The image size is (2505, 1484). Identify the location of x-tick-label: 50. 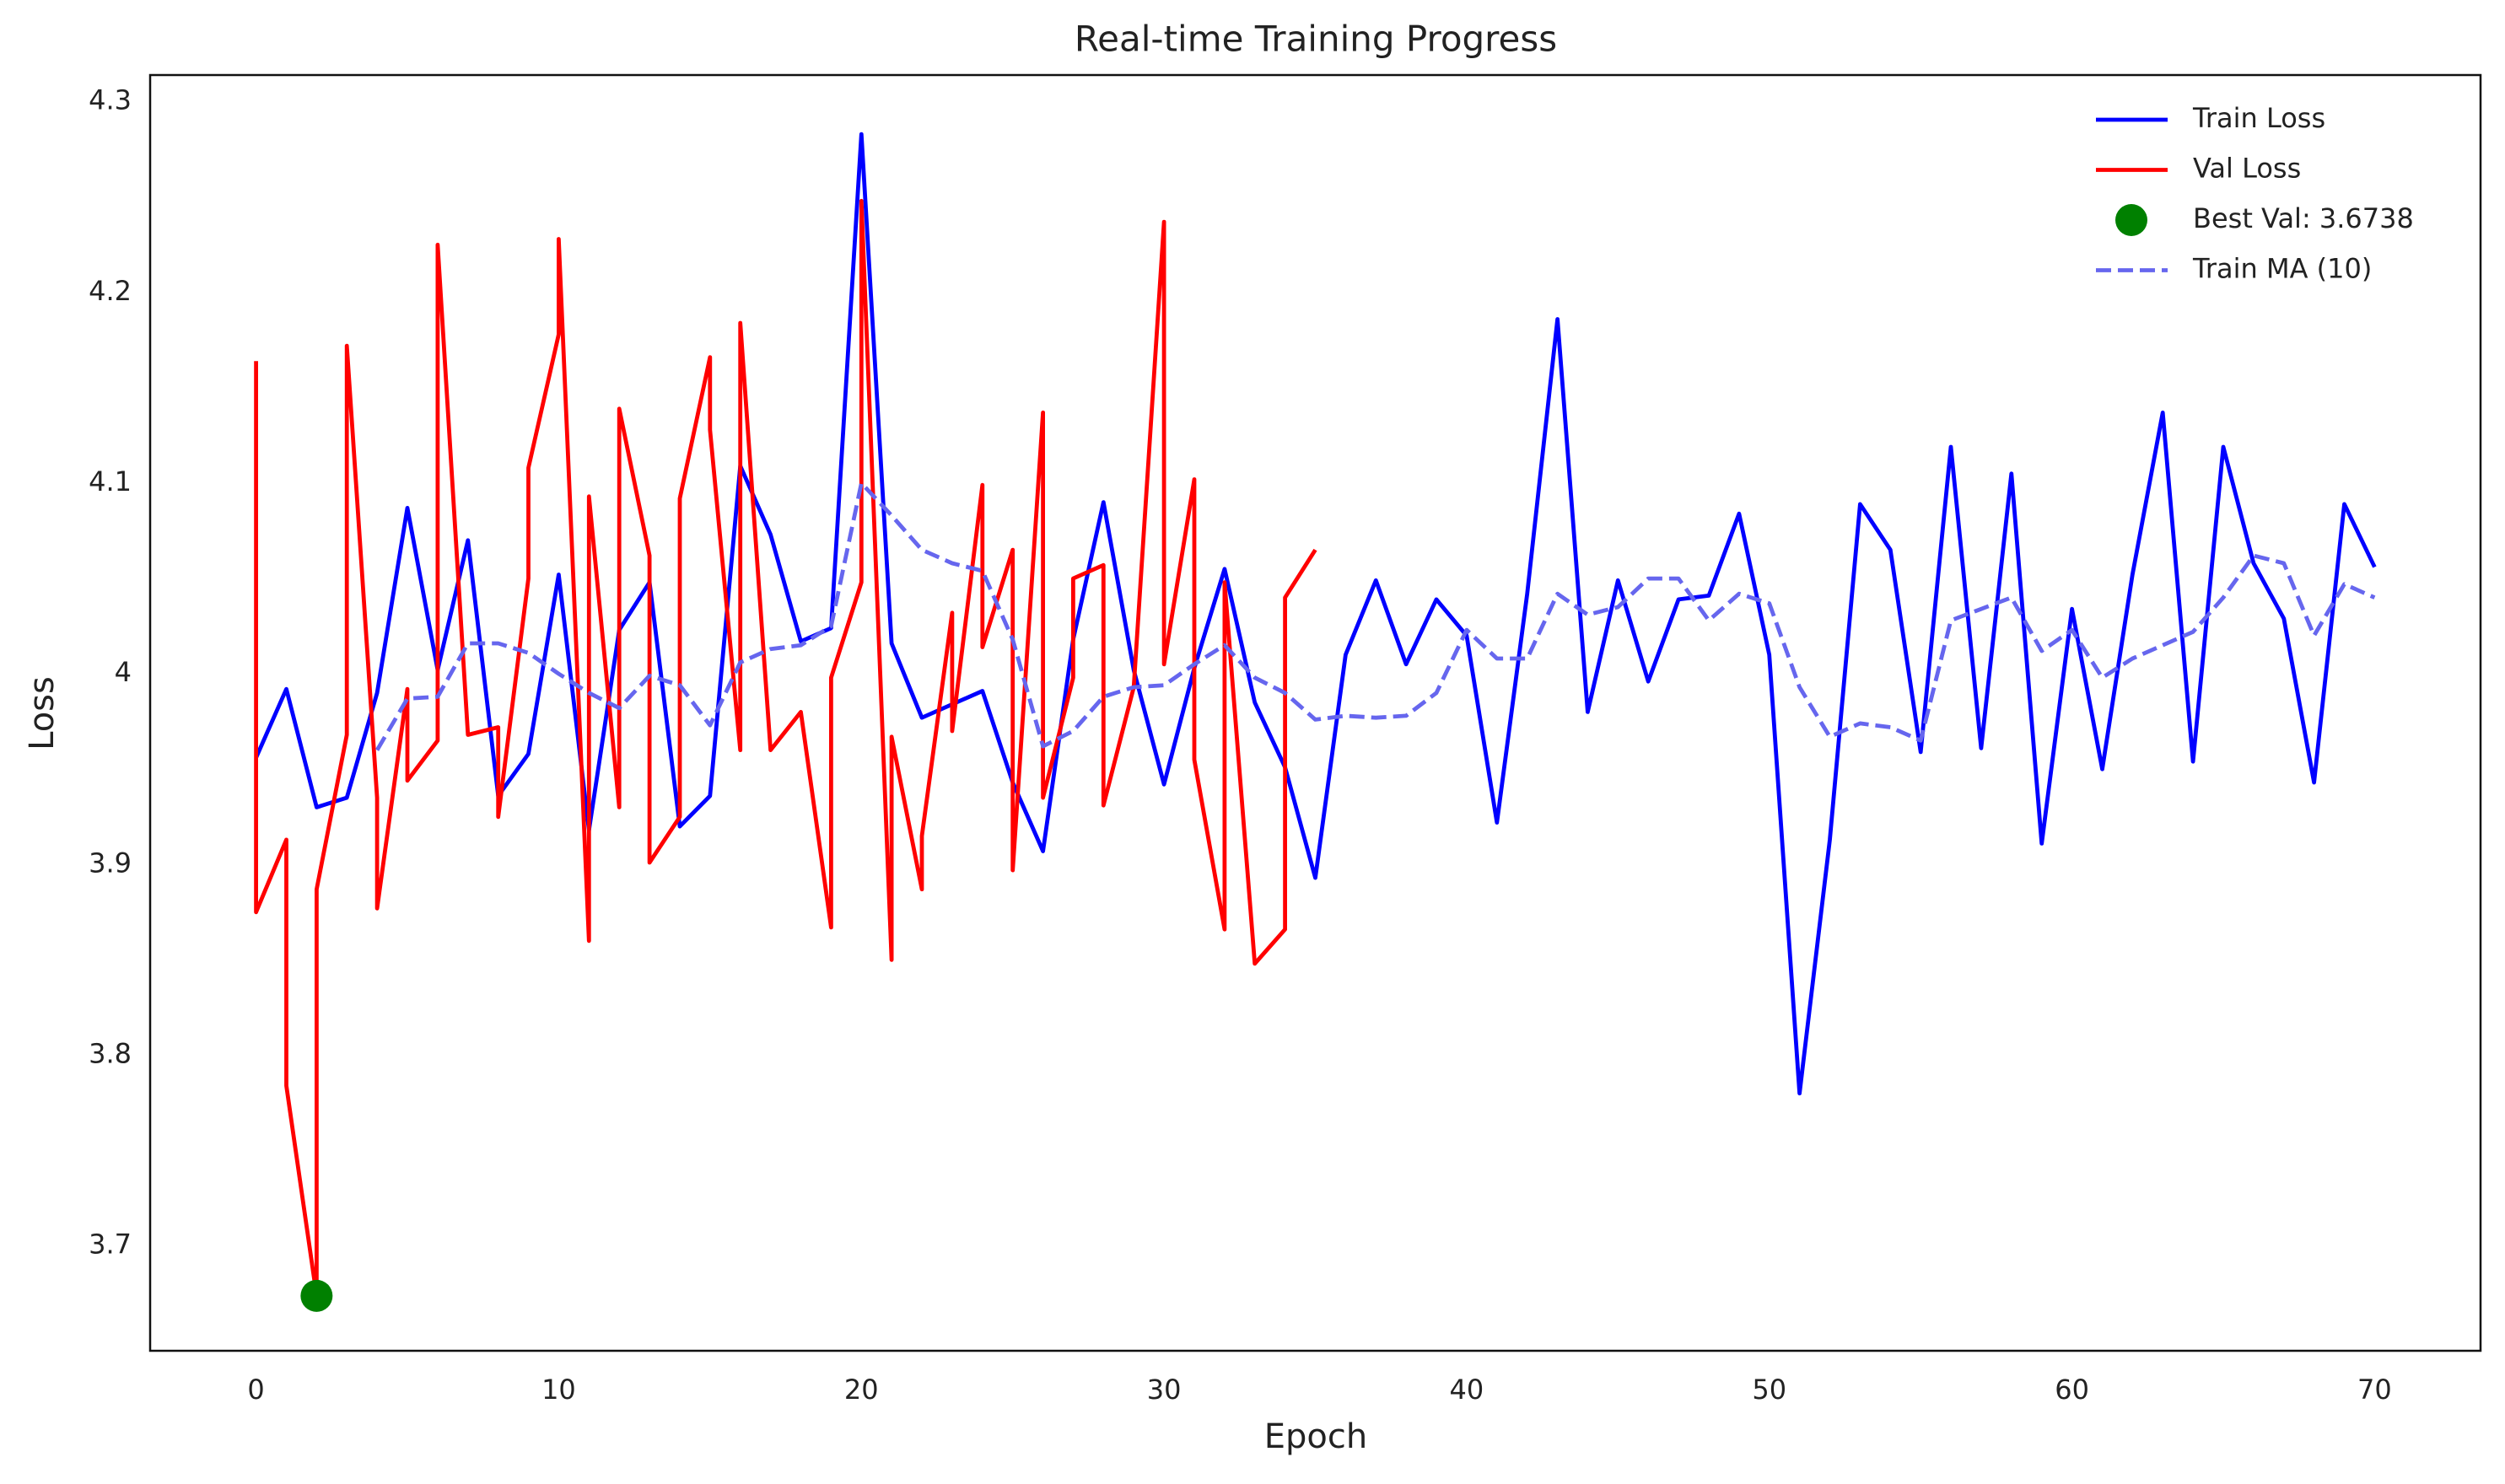
(1769, 1390).